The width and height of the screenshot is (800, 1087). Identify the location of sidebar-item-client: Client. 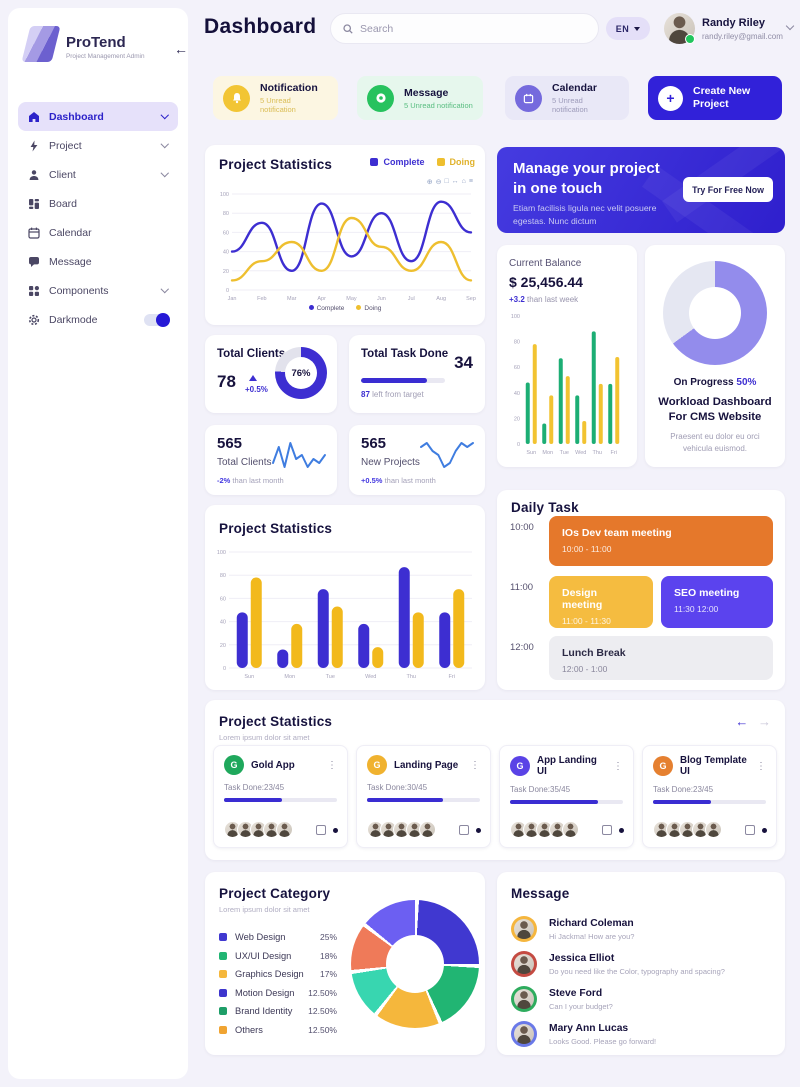
(98, 174).